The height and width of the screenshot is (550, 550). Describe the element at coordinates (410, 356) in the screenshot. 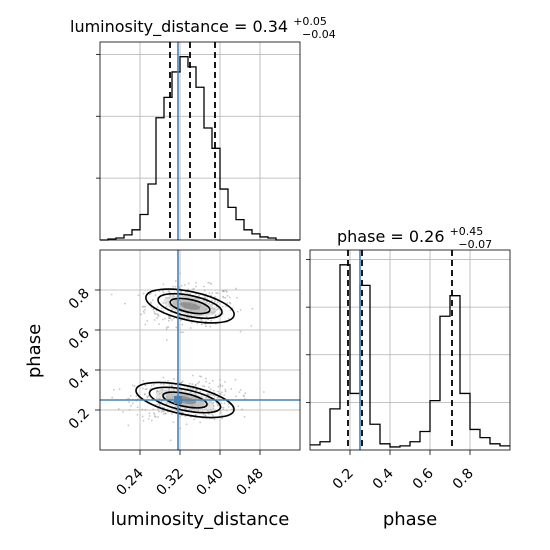

I see `phase-hist-histogram-step` at that location.